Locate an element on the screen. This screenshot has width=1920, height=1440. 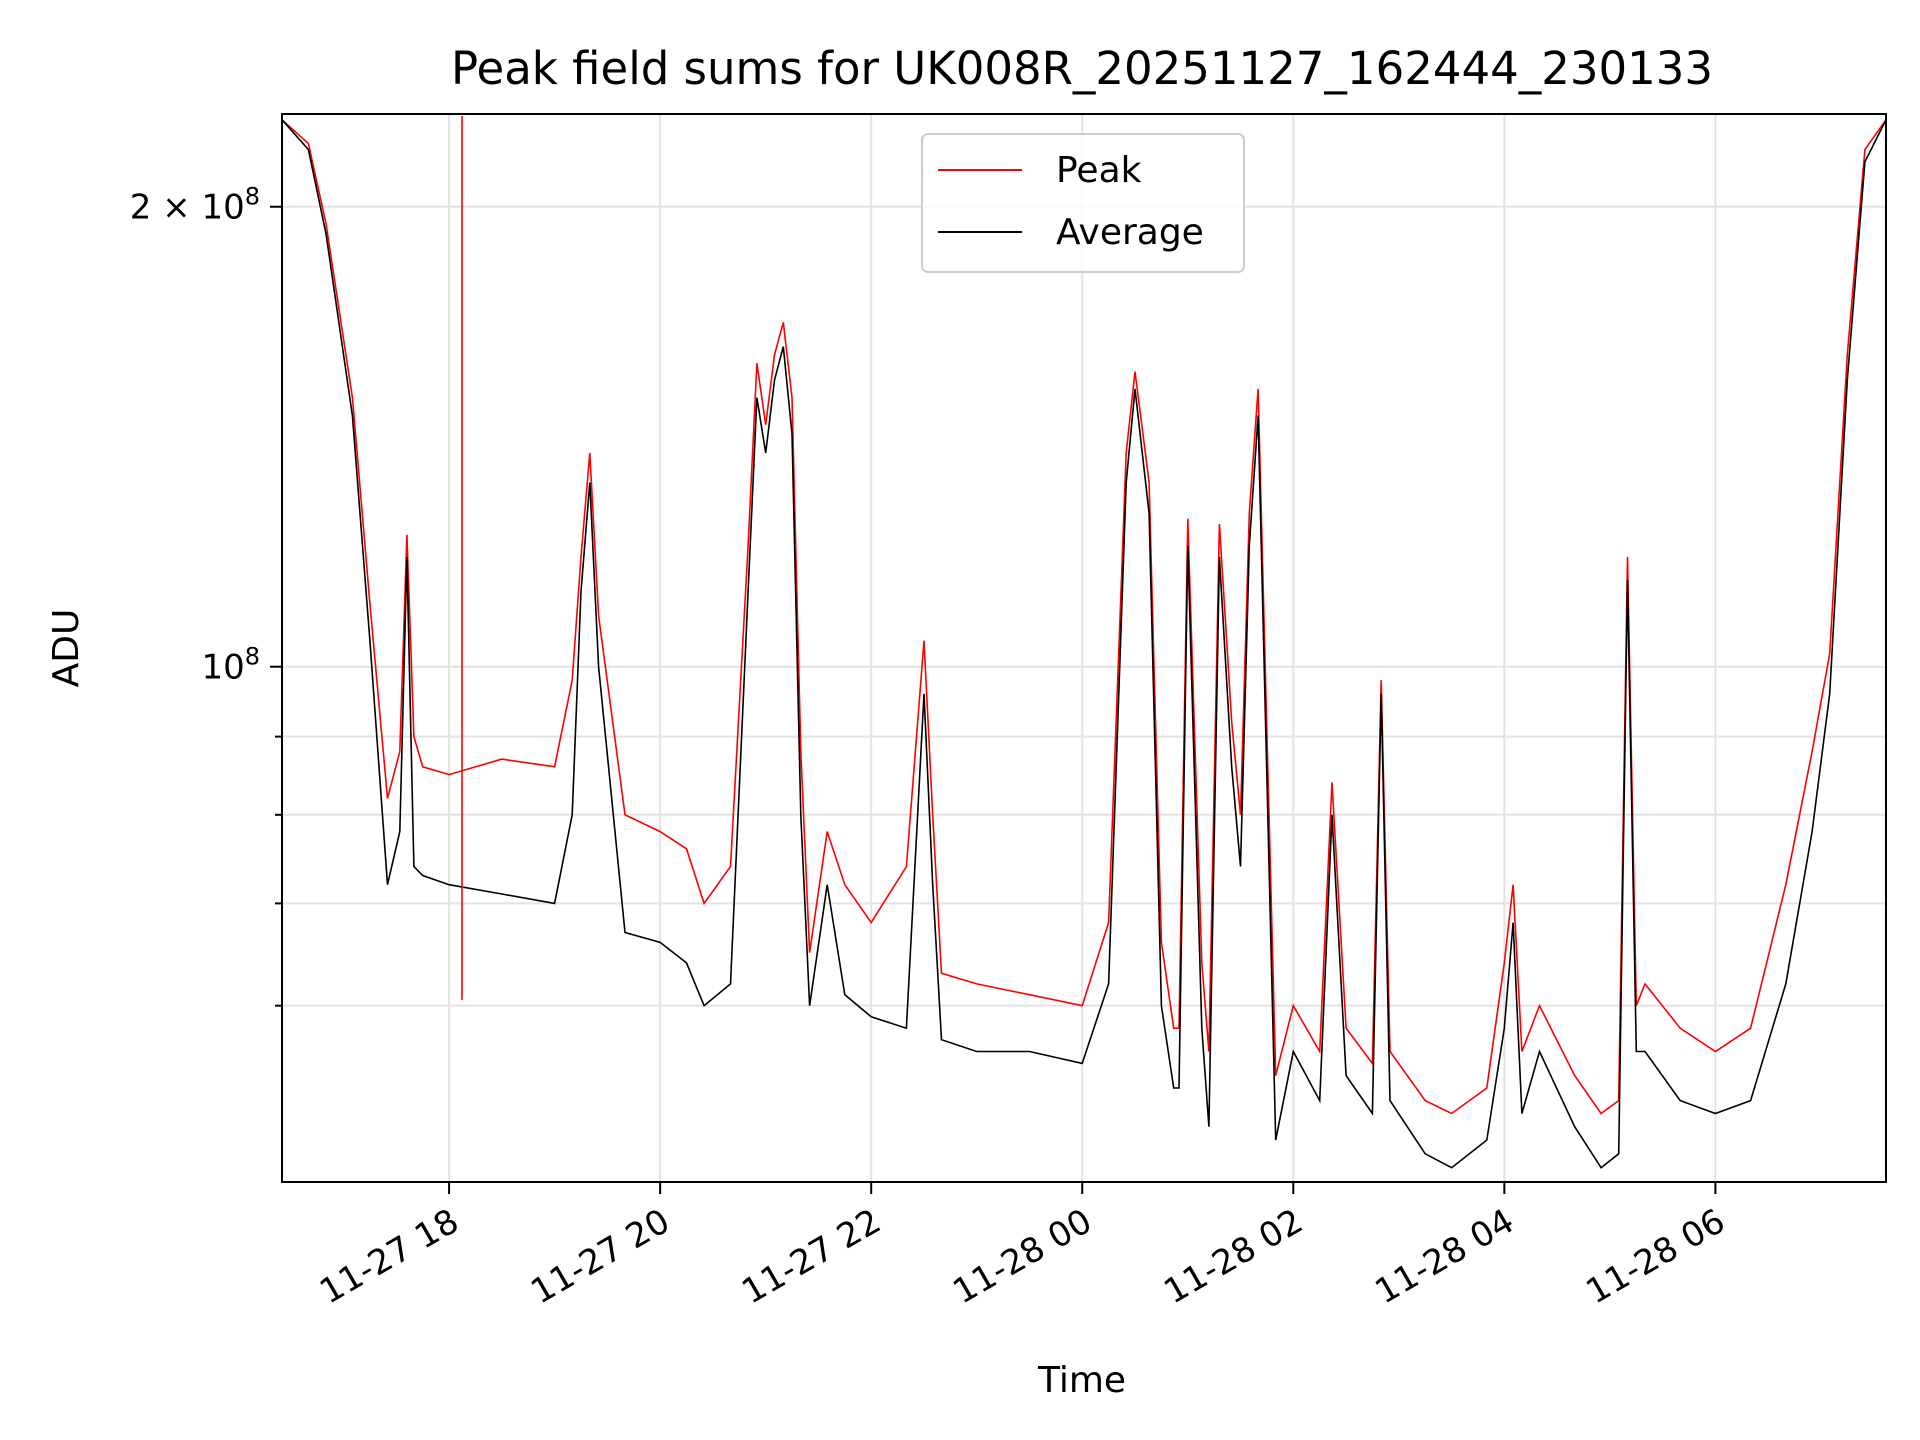
y-axis-ticks: 108 2 × 108 is located at coordinates (206, 595).